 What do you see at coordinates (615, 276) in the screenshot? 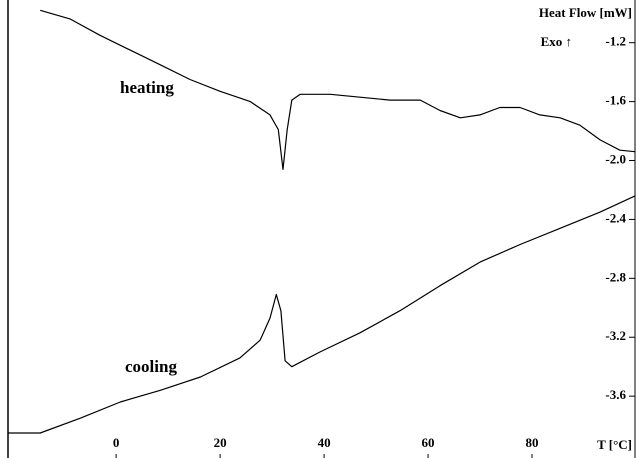
I see `y-tick-label: -2.8` at bounding box center [615, 276].